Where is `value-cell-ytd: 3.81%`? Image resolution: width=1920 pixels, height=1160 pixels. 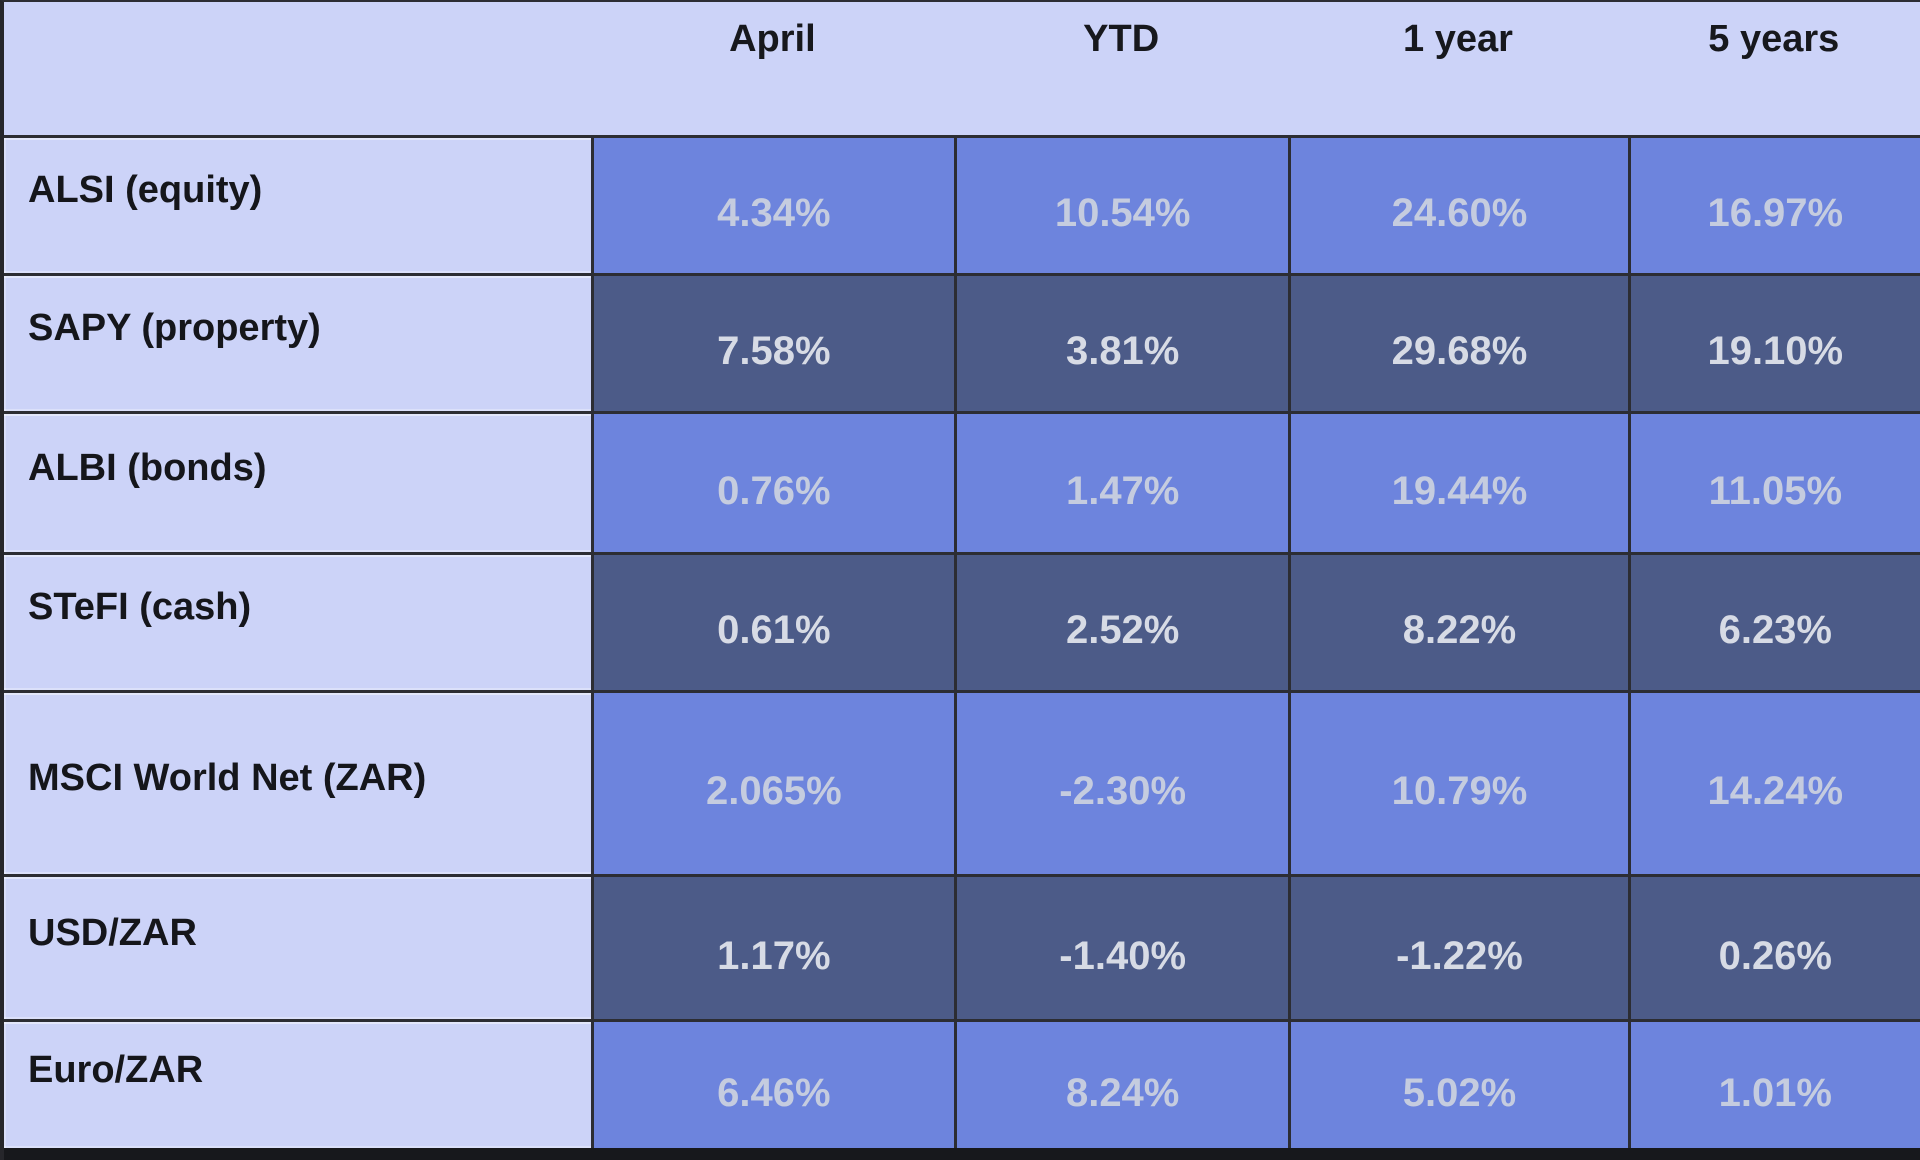 value-cell-ytd: 3.81% is located at coordinates (1121, 343).